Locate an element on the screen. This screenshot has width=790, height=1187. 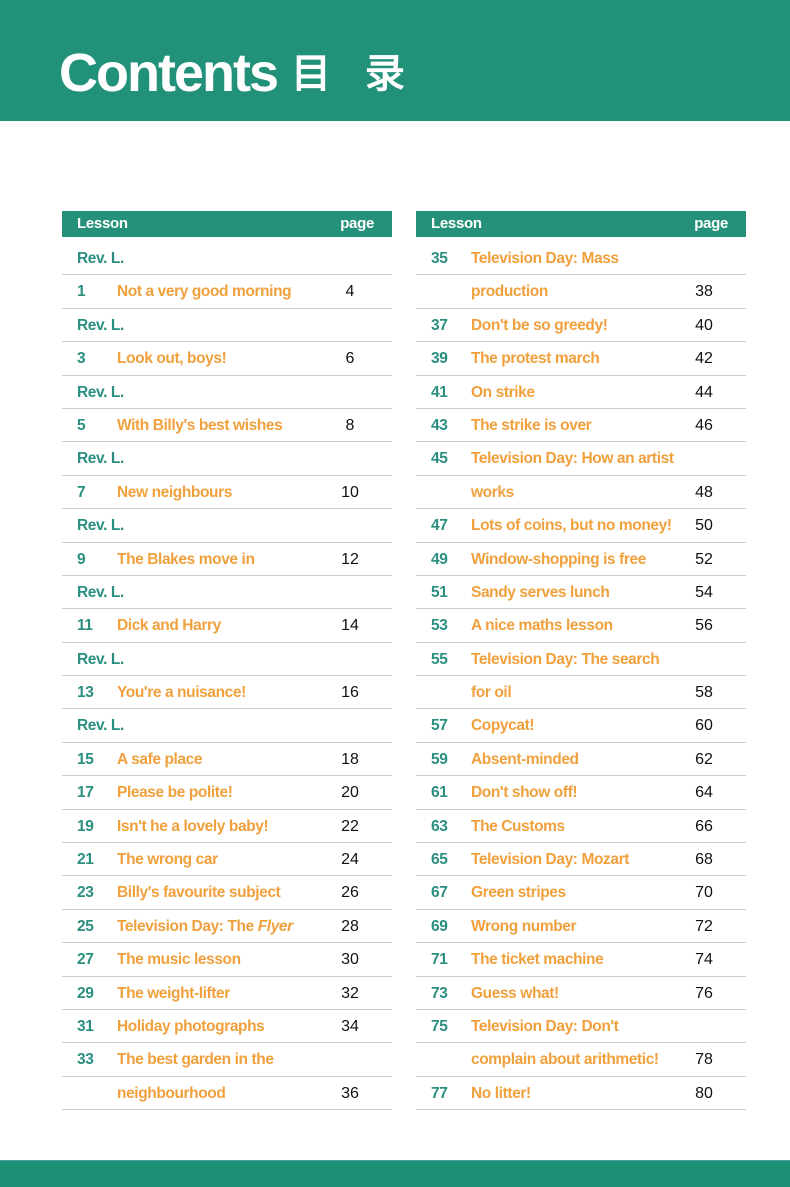
page-number: 60 is located at coordinates (704, 726).